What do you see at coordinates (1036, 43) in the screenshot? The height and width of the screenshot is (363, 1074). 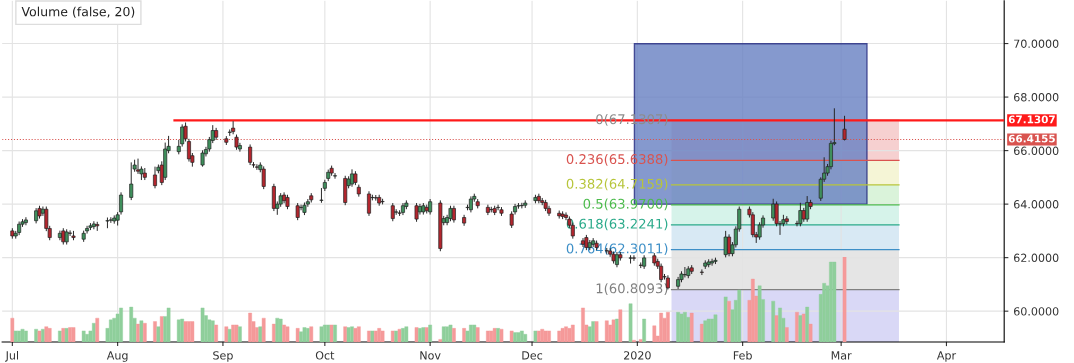 I see `y-tick-label: 70.0000` at bounding box center [1036, 43].